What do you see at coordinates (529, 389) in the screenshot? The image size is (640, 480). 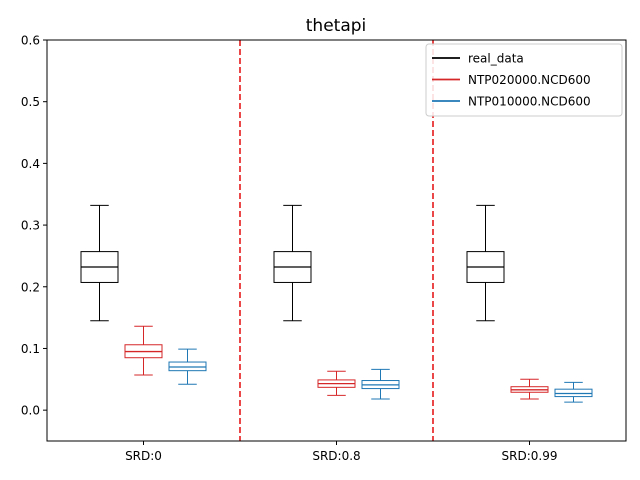 I see `box-NTP020000.NCD600-SRD:0.99` at bounding box center [529, 389].